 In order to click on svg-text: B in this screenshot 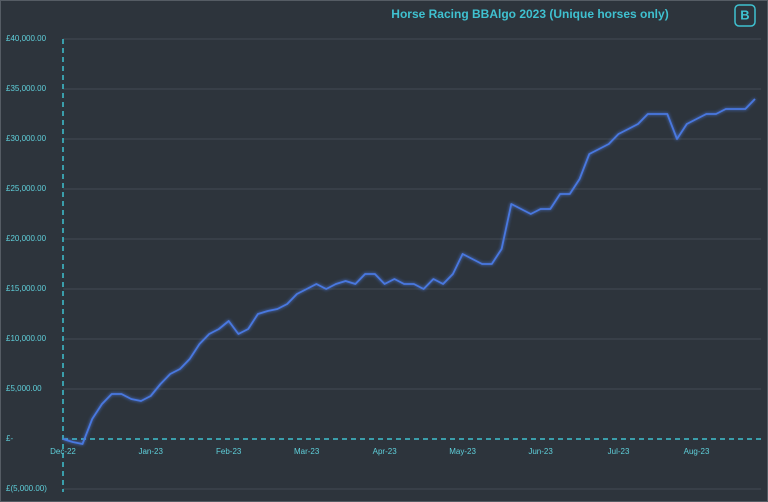, I will do `click(744, 14)`.